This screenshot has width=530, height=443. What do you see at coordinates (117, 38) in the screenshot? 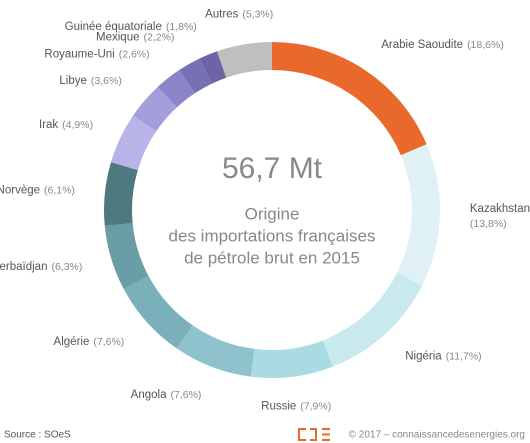
I see `category-name: Mexique` at bounding box center [117, 38].